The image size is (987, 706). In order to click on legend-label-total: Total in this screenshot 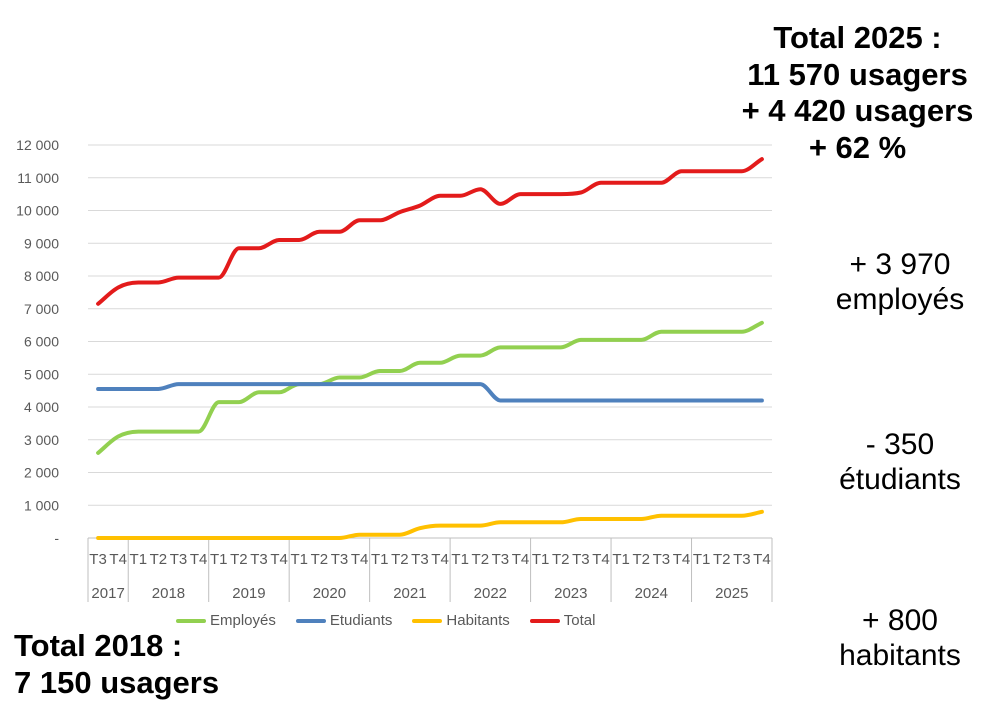, I will do `click(579, 620)`.